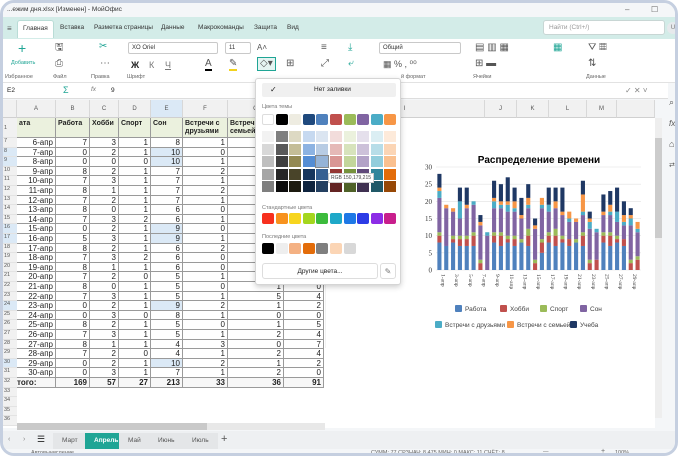 This screenshot has width=678, height=456. Describe the element at coordinates (36, 248) in the screenshot. I see `date-cell: 17-апр` at that location.